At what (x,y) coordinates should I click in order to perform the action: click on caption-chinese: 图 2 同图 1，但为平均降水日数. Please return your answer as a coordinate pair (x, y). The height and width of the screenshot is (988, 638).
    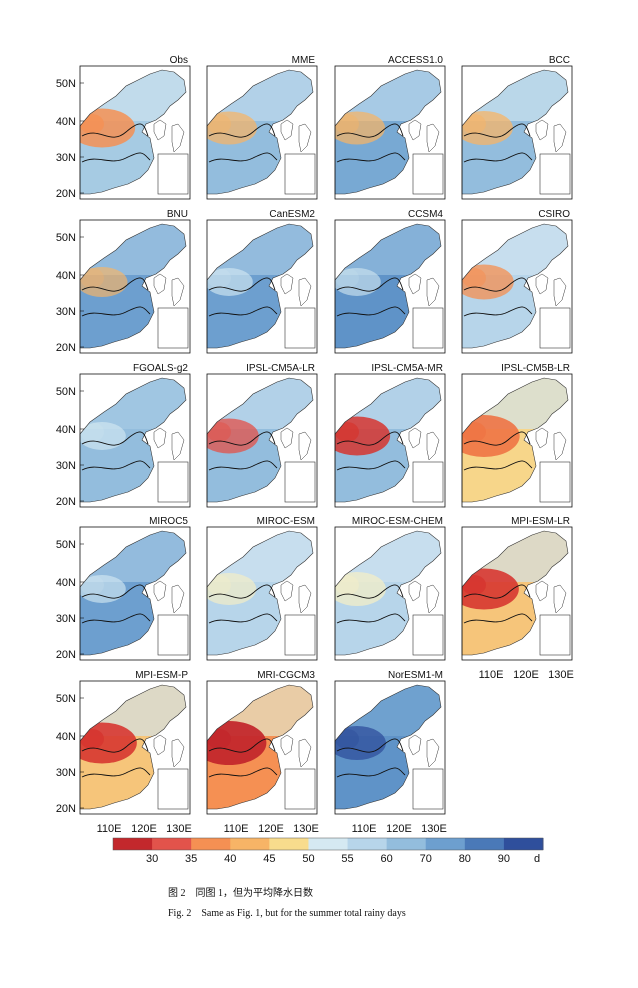
    Looking at the image, I should click on (240, 893).